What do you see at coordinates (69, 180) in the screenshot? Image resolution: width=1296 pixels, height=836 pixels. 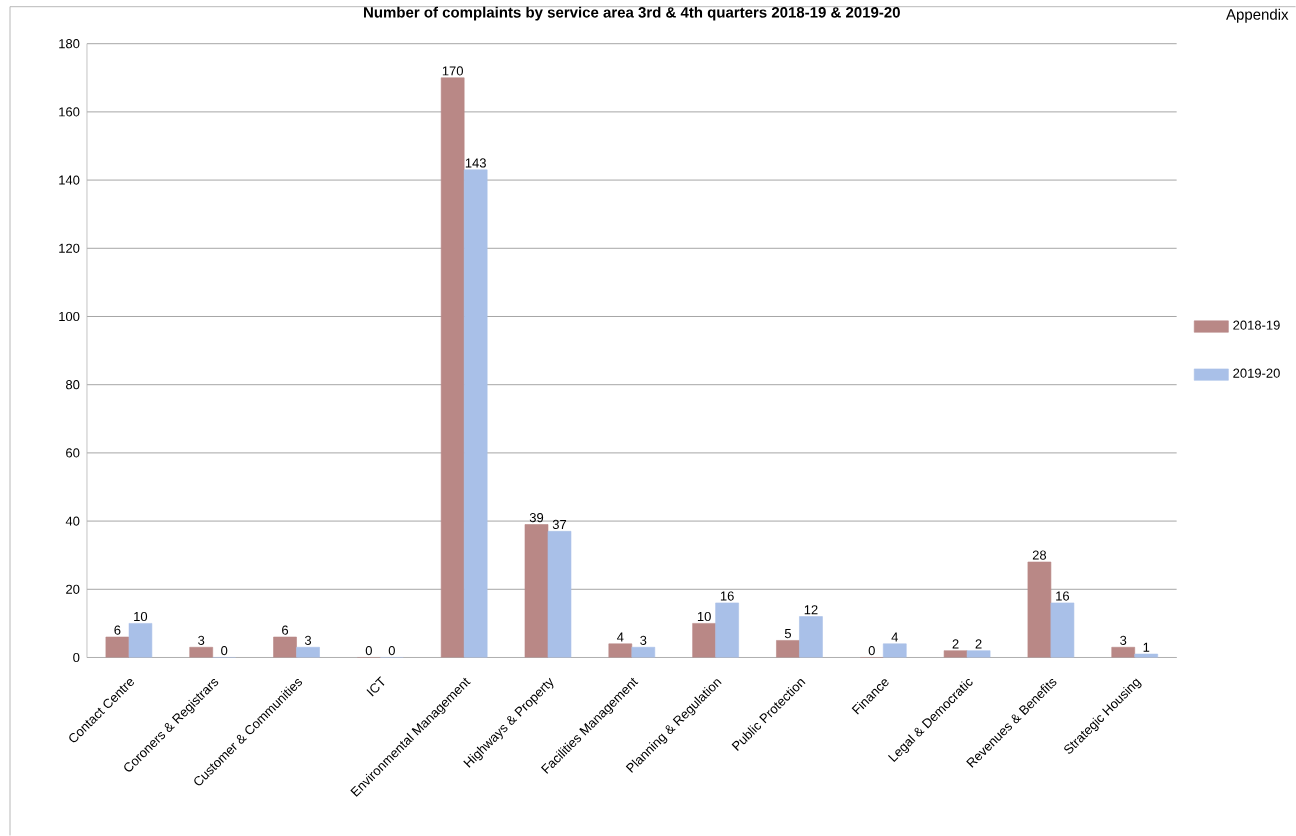 I see `y-tick-label: 140` at bounding box center [69, 180].